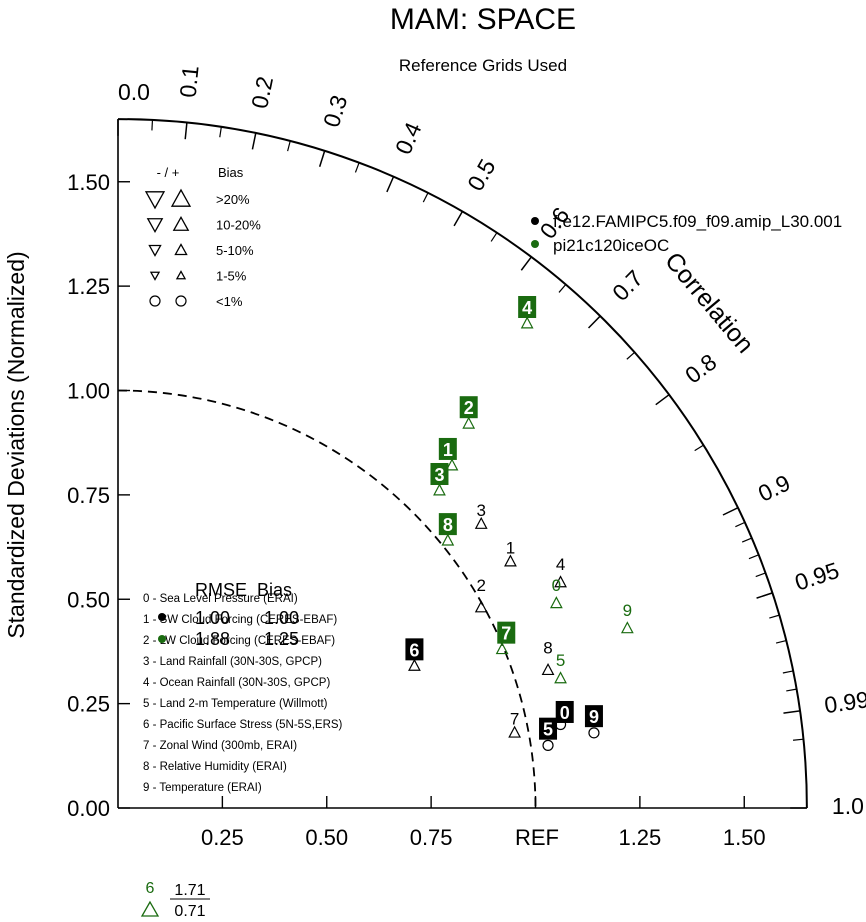 This screenshot has height=922, width=866. I want to click on variable-item: 9 - Temperature (ERAI), so click(202, 788).